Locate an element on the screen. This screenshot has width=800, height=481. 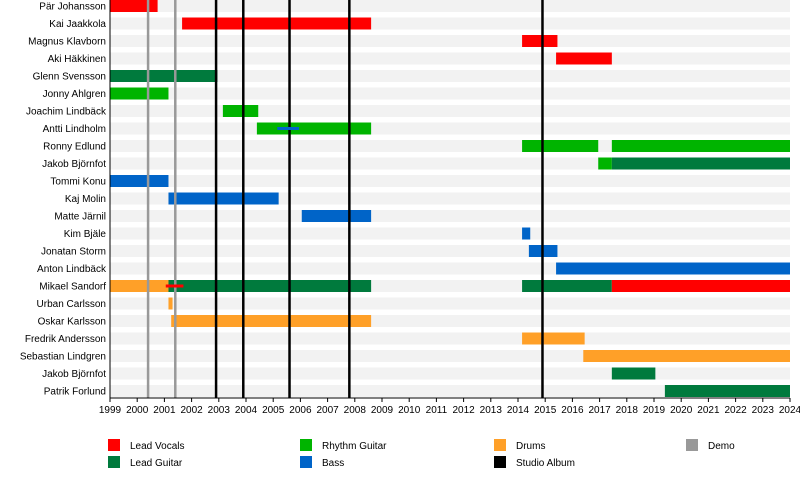
member-label: Joachim Lindbäck is located at coordinates (66, 112).